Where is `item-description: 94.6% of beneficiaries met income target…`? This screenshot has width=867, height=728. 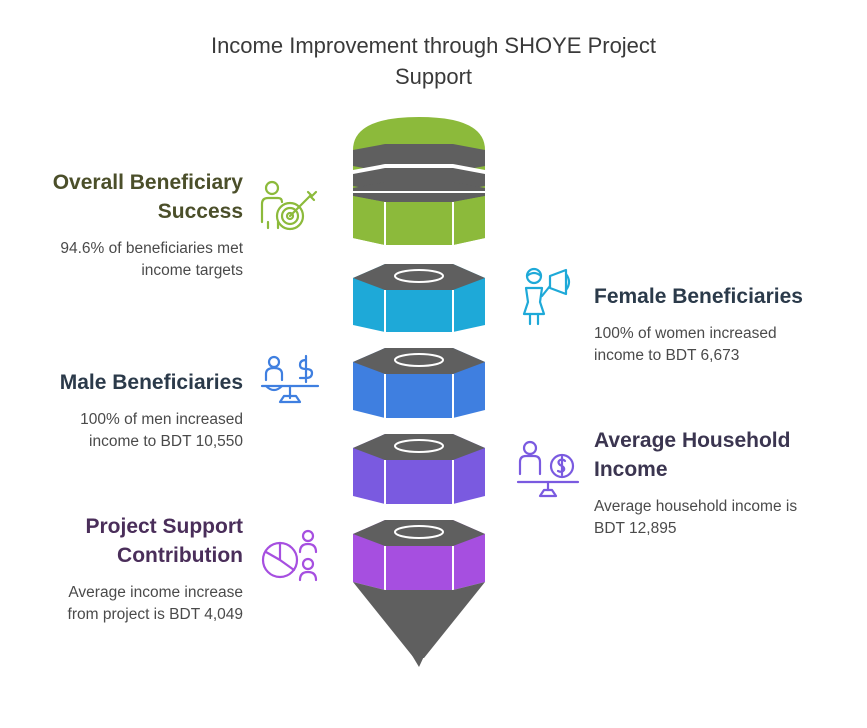
item-description: 94.6% of beneficiaries met income target… is located at coordinates (151, 259).